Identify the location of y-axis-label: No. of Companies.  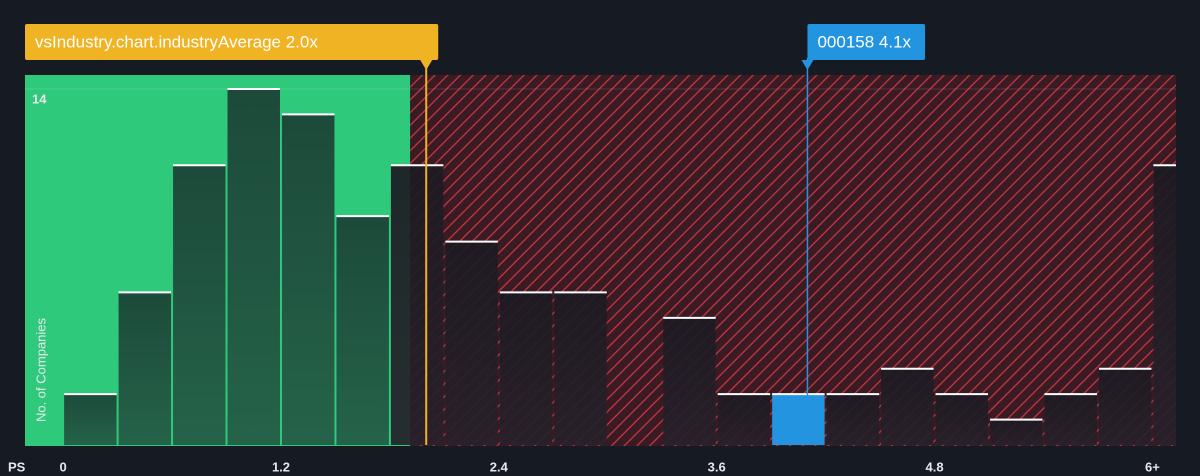
(40, 369).